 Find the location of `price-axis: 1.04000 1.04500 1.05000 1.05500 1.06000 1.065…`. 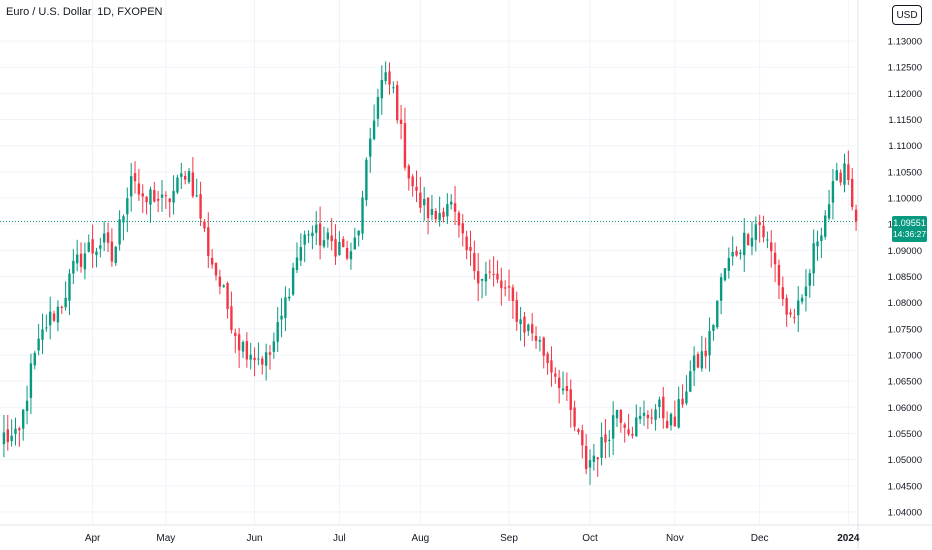

price-axis: 1.04000 1.04500 1.05000 1.05500 1.06000 1.065… is located at coordinates (905, 278).